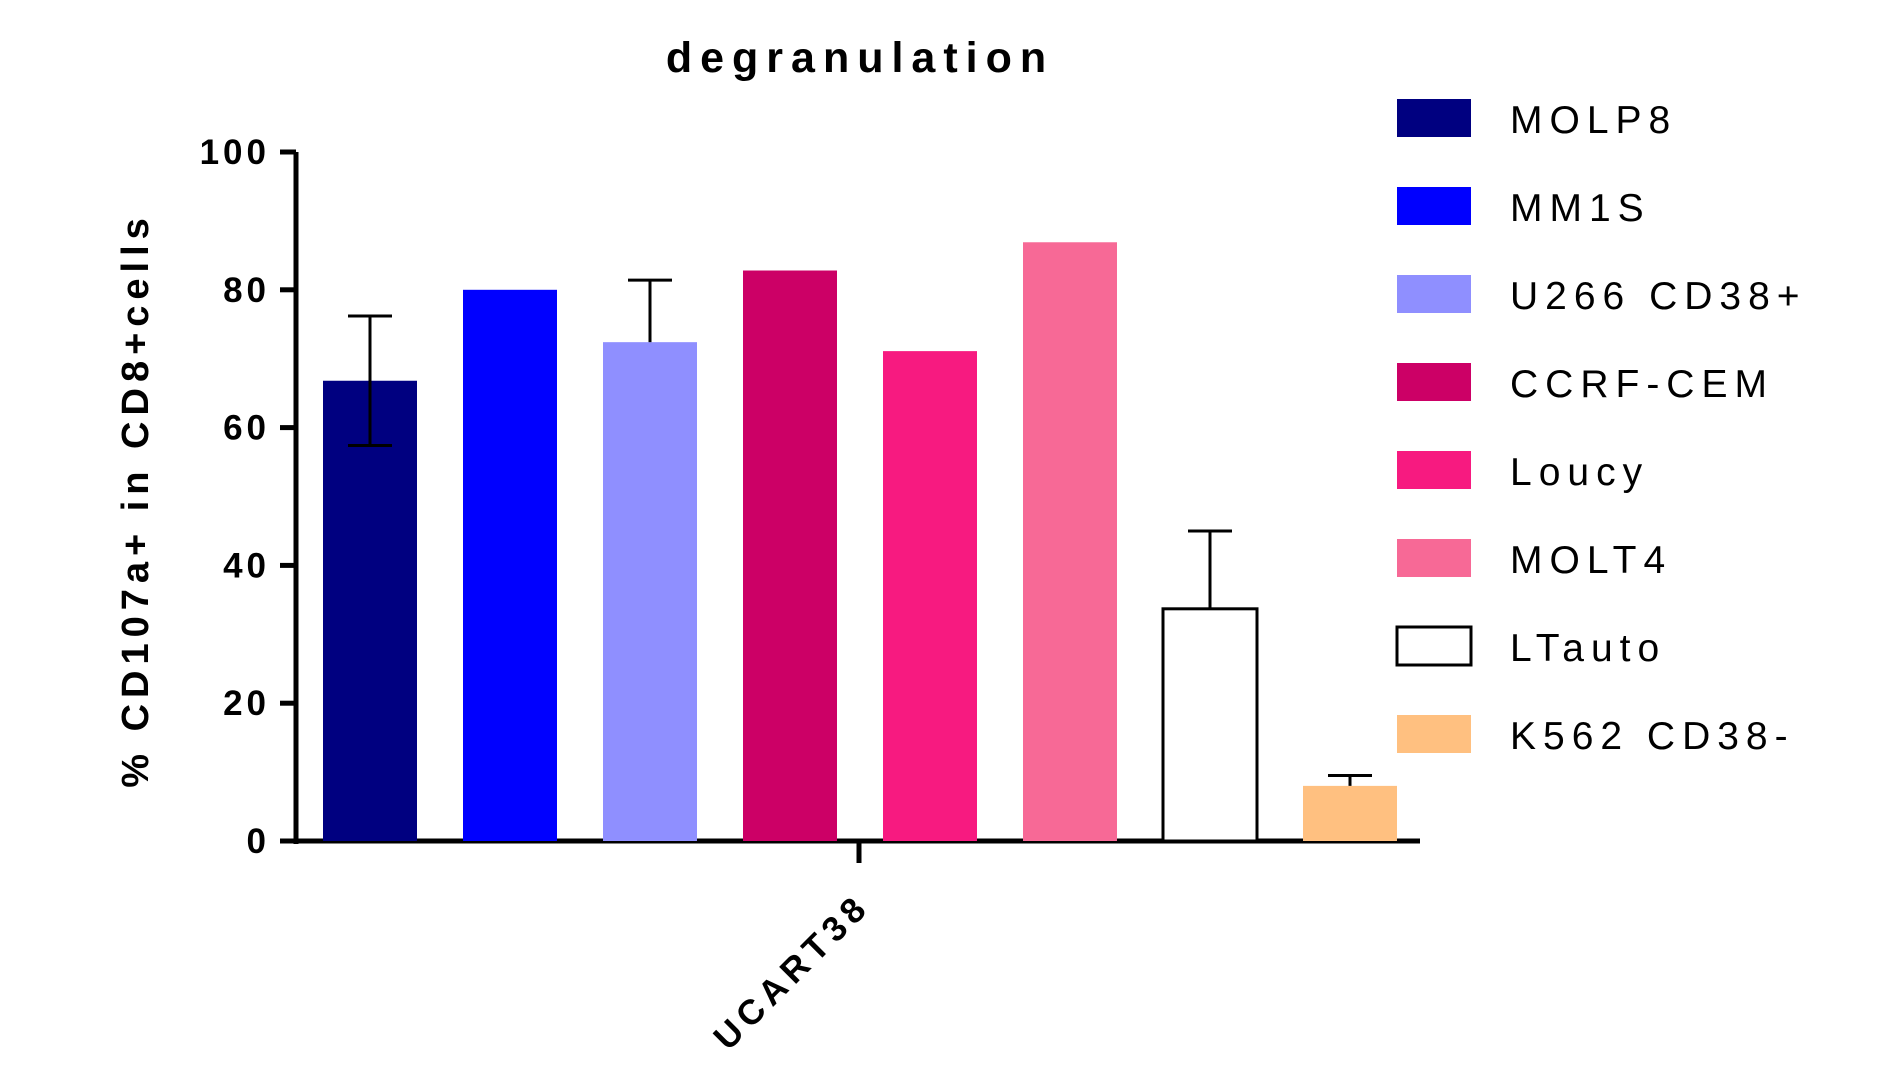  I want to click on legend-swatch-mm1s, so click(1434, 206).